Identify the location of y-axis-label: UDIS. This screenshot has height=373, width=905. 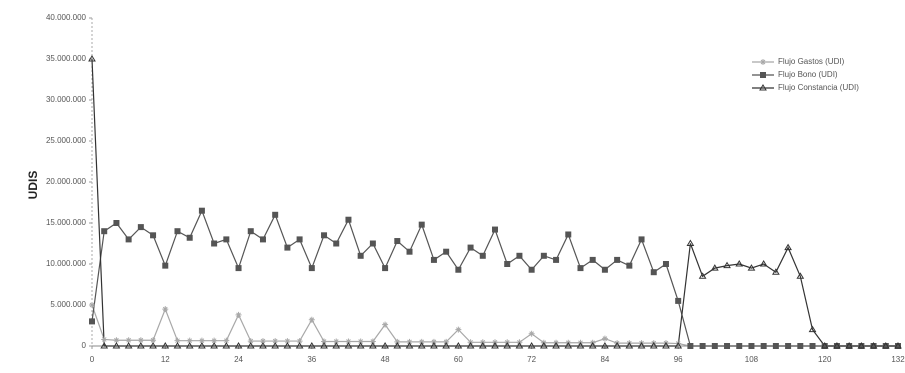
(33, 185).